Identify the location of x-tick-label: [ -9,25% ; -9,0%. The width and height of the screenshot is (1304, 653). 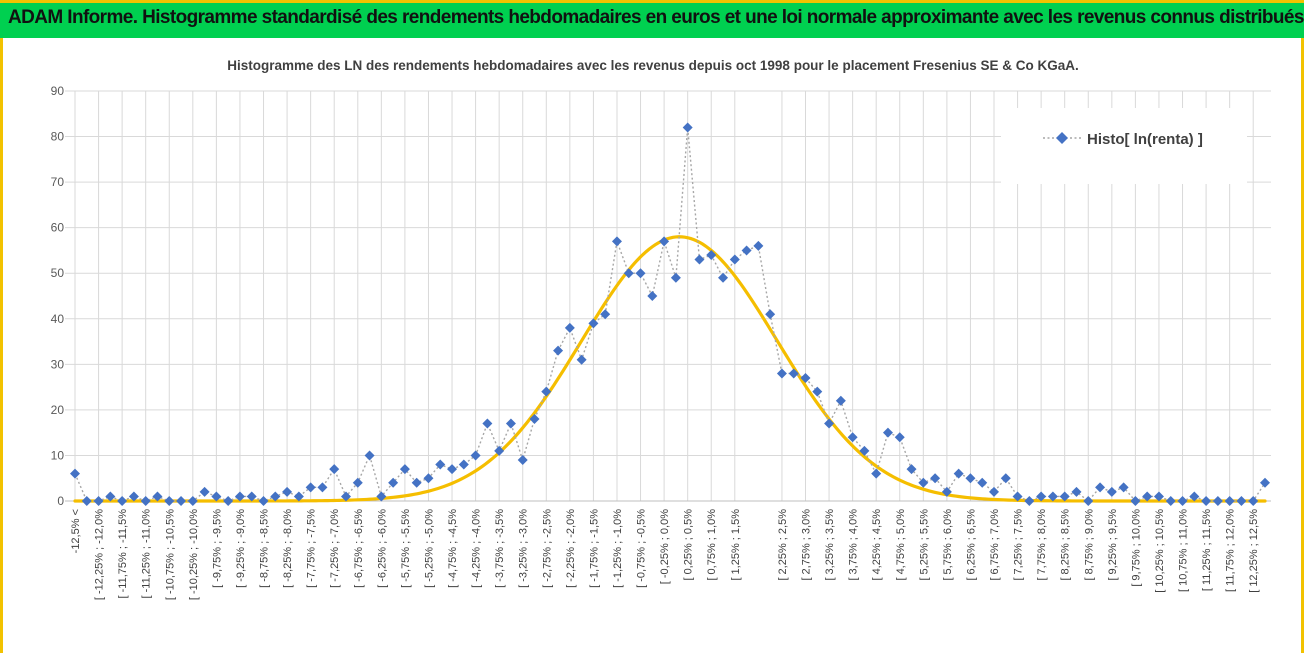
(241, 548).